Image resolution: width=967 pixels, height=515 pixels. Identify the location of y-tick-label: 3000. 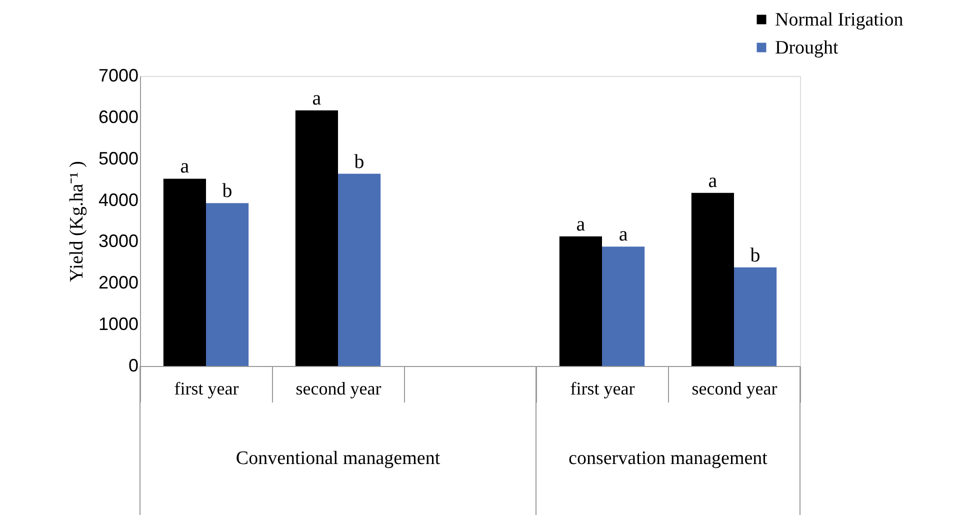
(118, 241).